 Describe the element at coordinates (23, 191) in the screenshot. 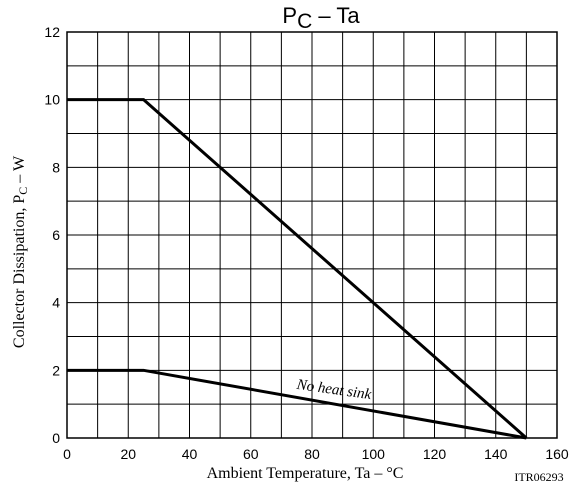

I see `ylabel-subscript: C` at that location.